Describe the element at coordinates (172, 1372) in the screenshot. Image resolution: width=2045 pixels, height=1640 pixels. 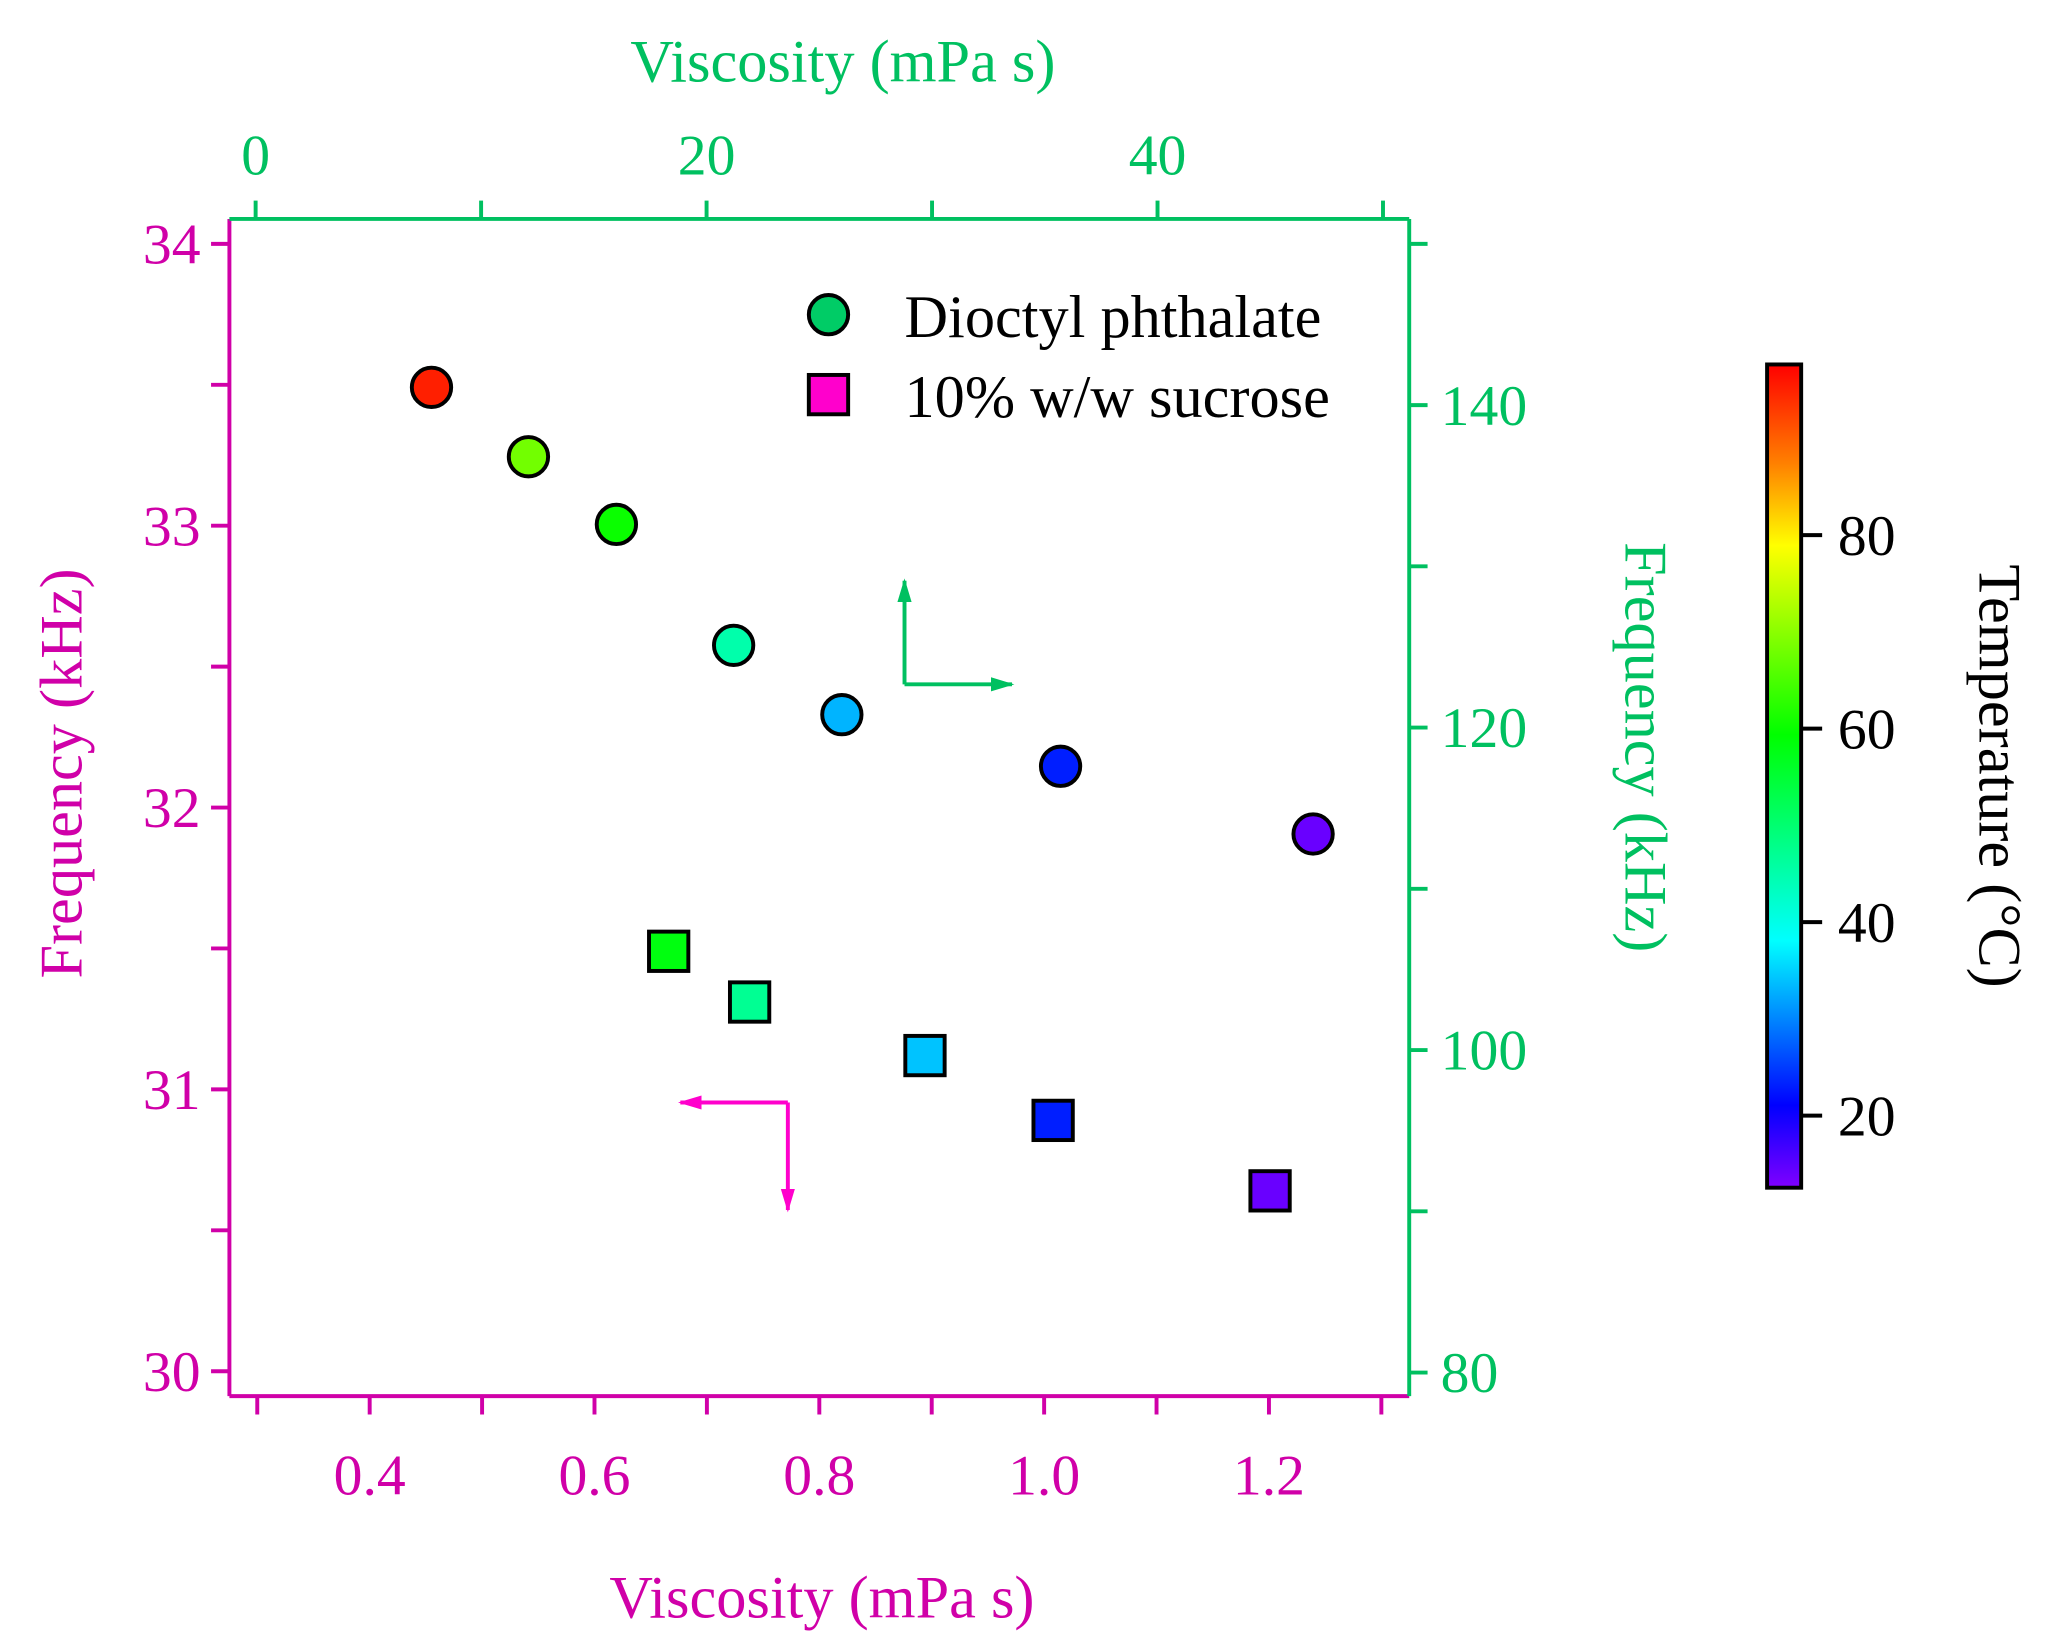
I see `left-tick-label: 30` at that location.